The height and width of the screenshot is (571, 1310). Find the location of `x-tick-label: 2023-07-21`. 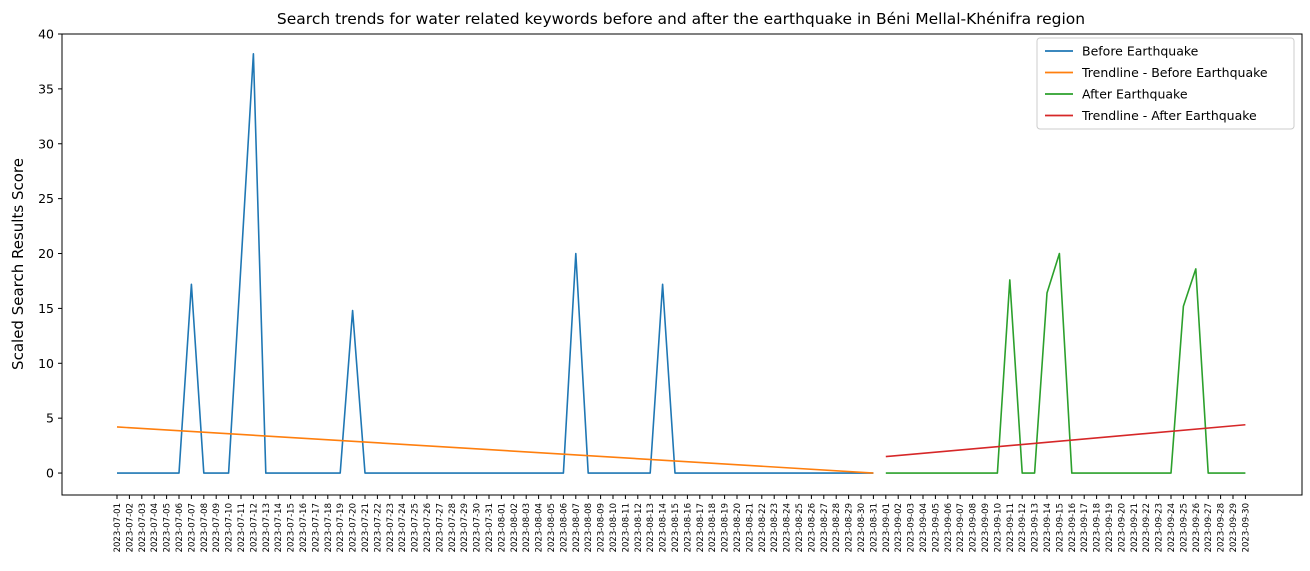

x-tick-label: 2023-07-21 is located at coordinates (366, 527).